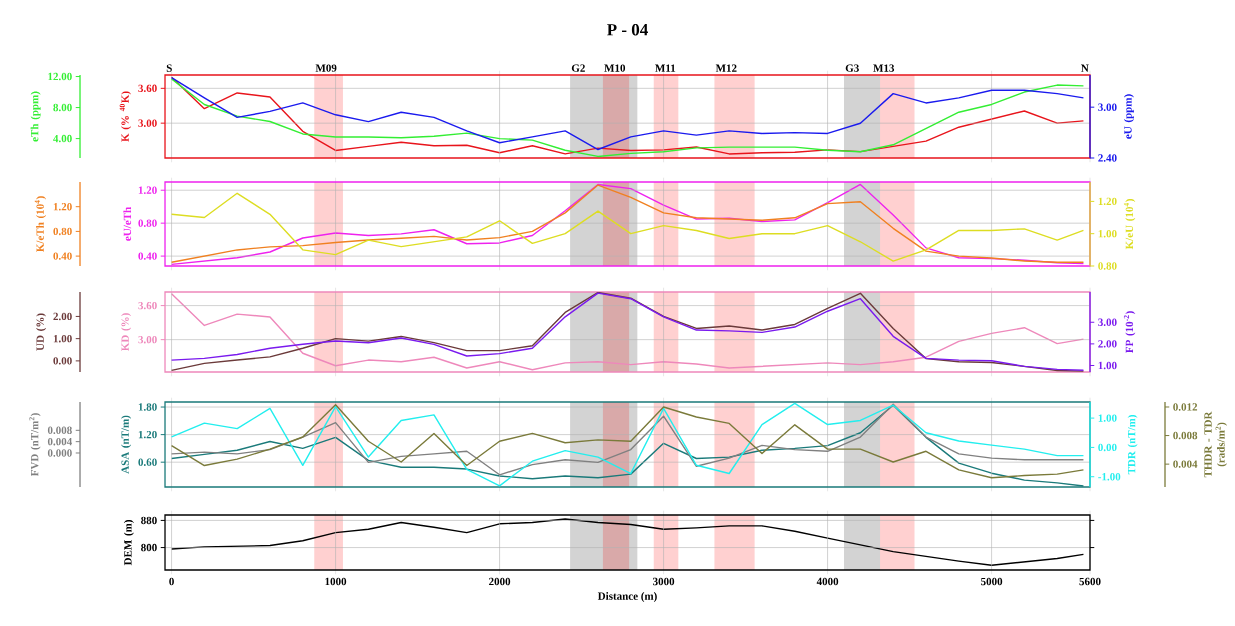 This screenshot has height=626, width=1235. I want to click on x-tick-label: 4000, so click(827, 581).